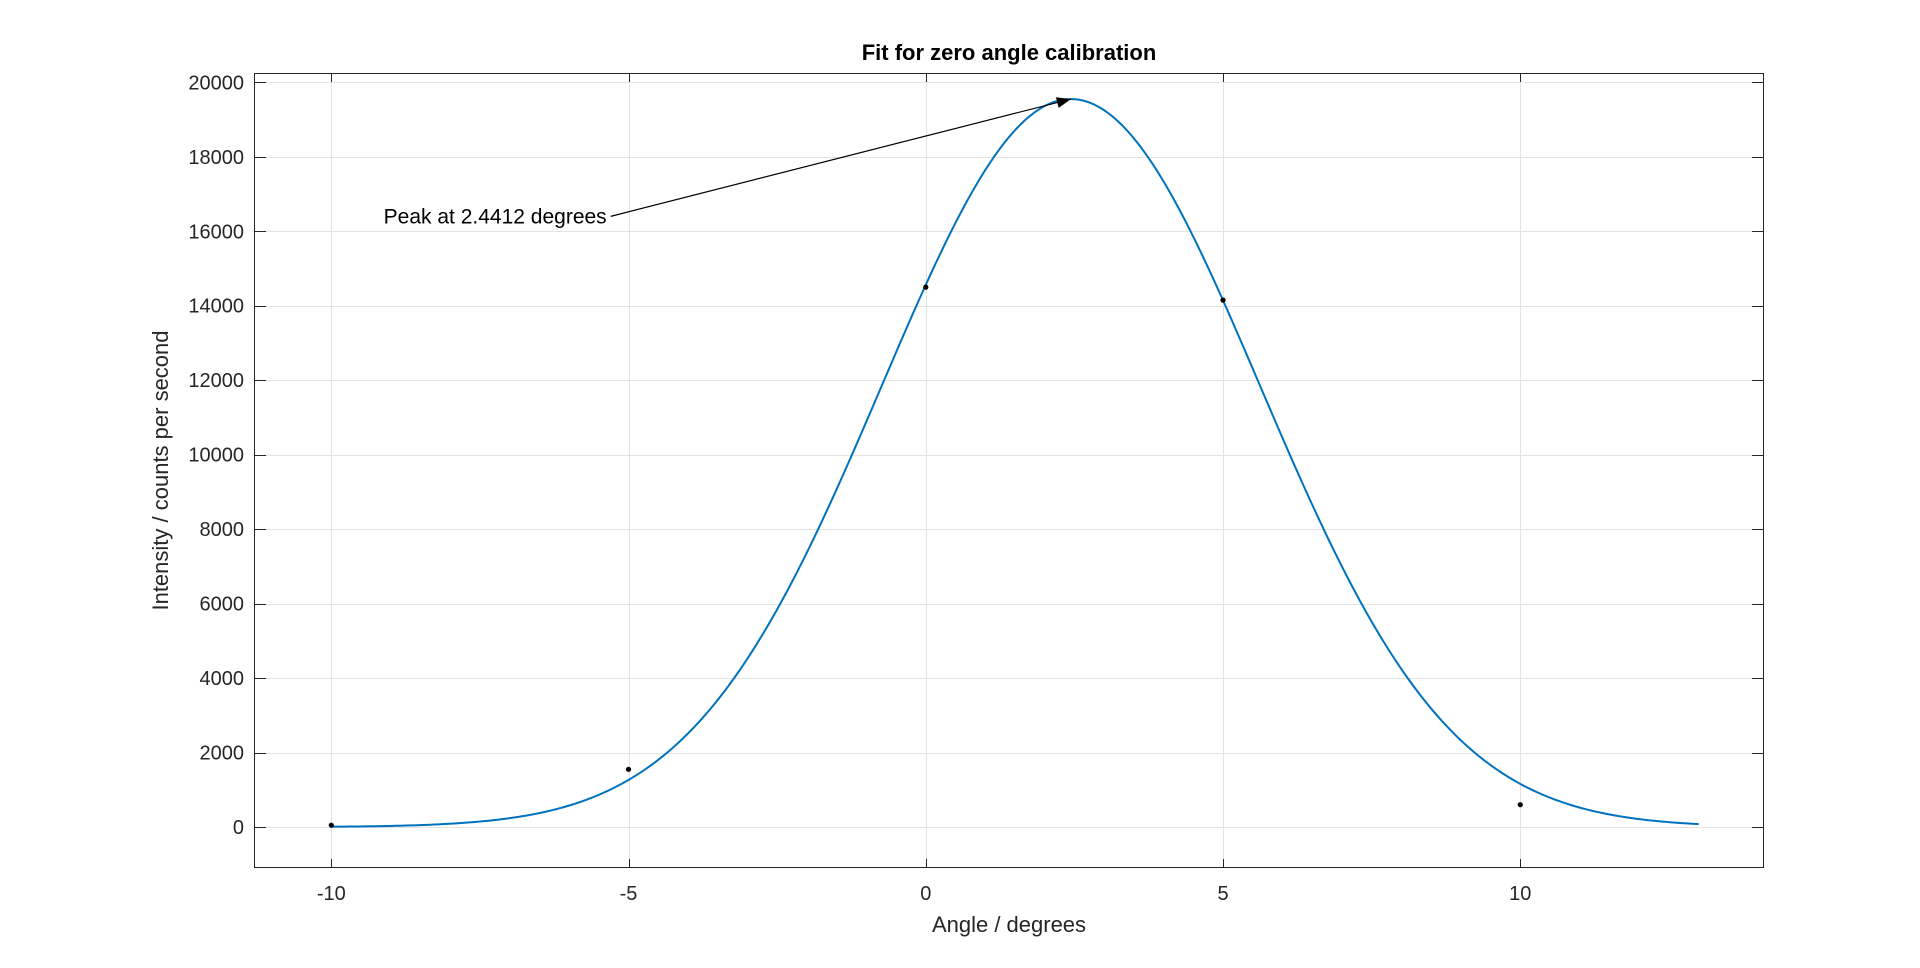  I want to click on y-tick-label: 10000, so click(216, 456).